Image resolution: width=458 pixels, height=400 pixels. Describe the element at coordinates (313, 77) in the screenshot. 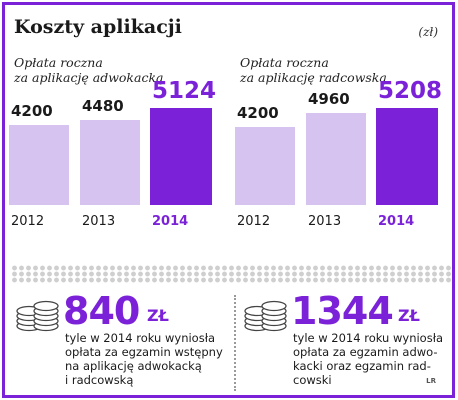

I see `chart-2-title-line-2: za aplikację radcowską` at that location.